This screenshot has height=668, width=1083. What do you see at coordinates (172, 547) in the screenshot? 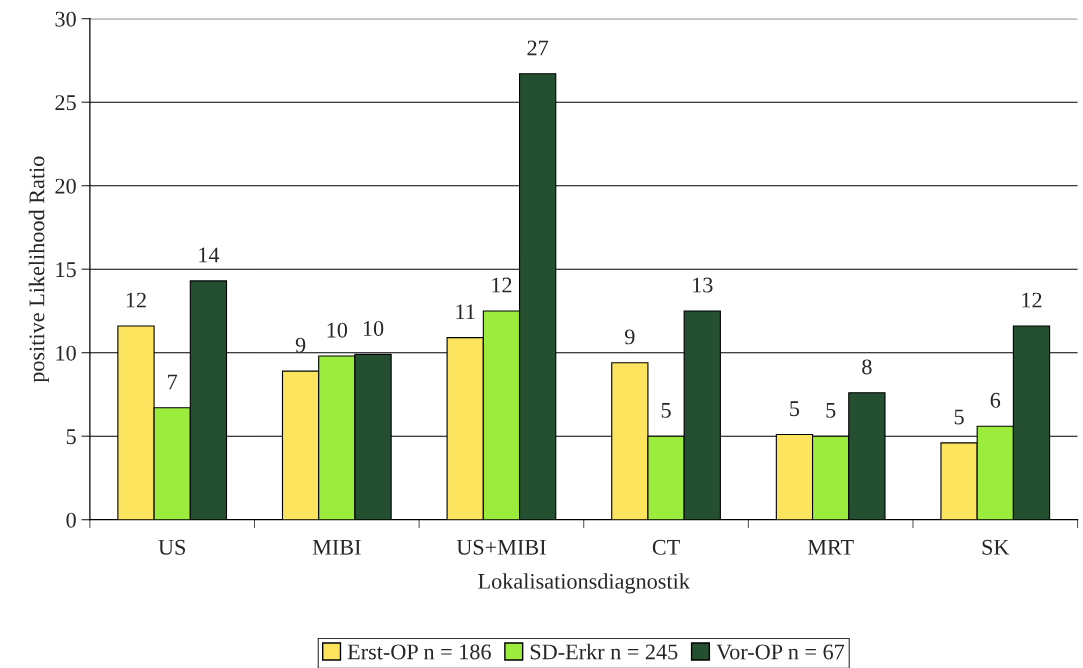
I see `x-tick-label: US` at bounding box center [172, 547].